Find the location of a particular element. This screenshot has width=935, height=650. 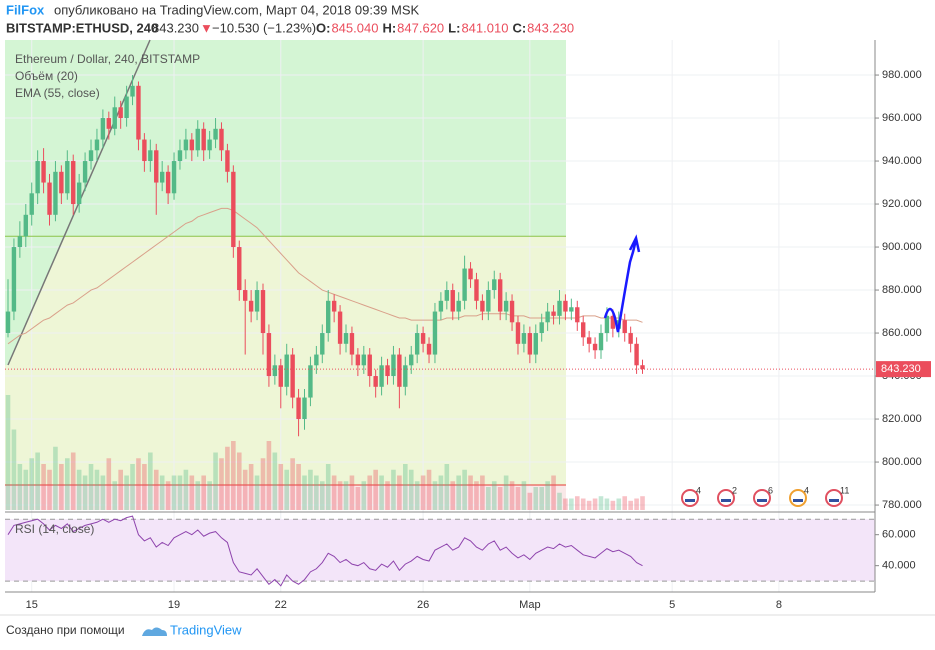

event-count: 6 is located at coordinates (770, 490).